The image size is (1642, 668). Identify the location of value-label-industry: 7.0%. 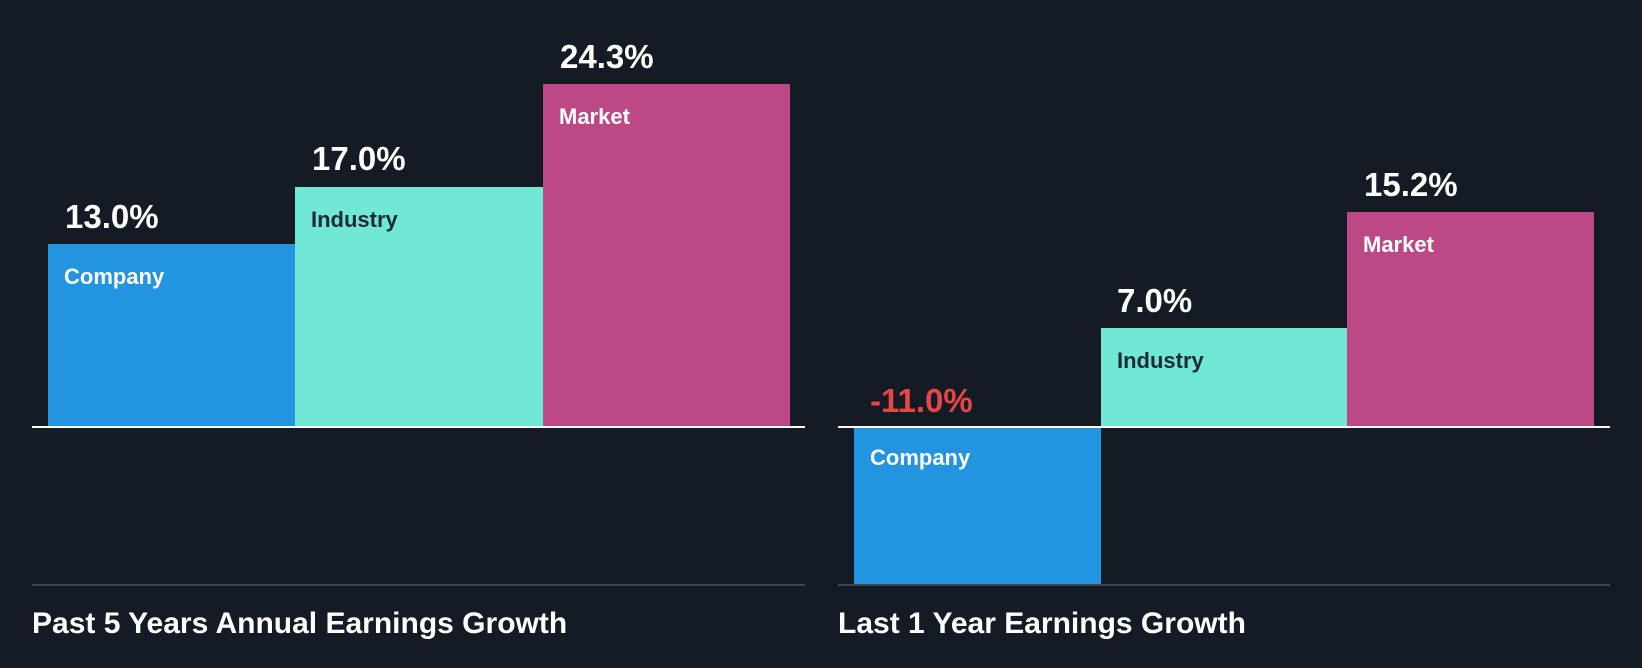
(1155, 300).